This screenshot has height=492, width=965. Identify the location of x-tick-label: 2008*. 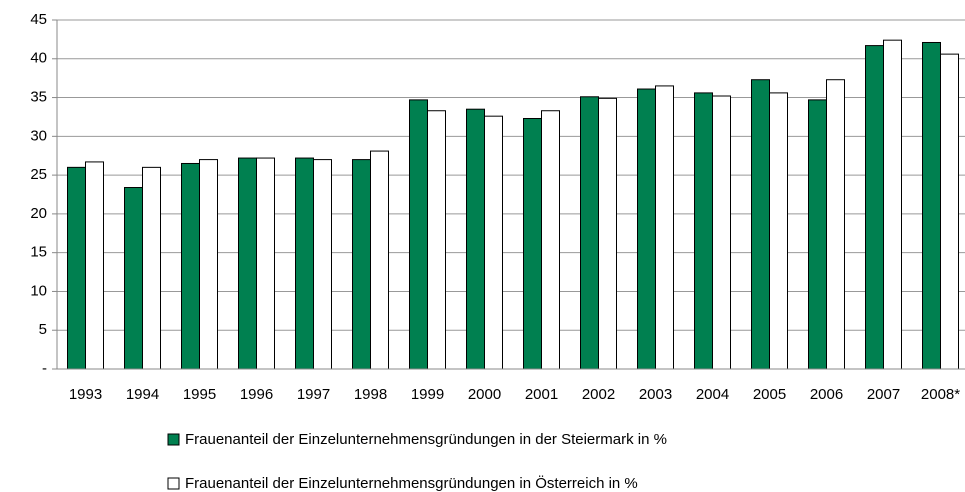
(940, 394).